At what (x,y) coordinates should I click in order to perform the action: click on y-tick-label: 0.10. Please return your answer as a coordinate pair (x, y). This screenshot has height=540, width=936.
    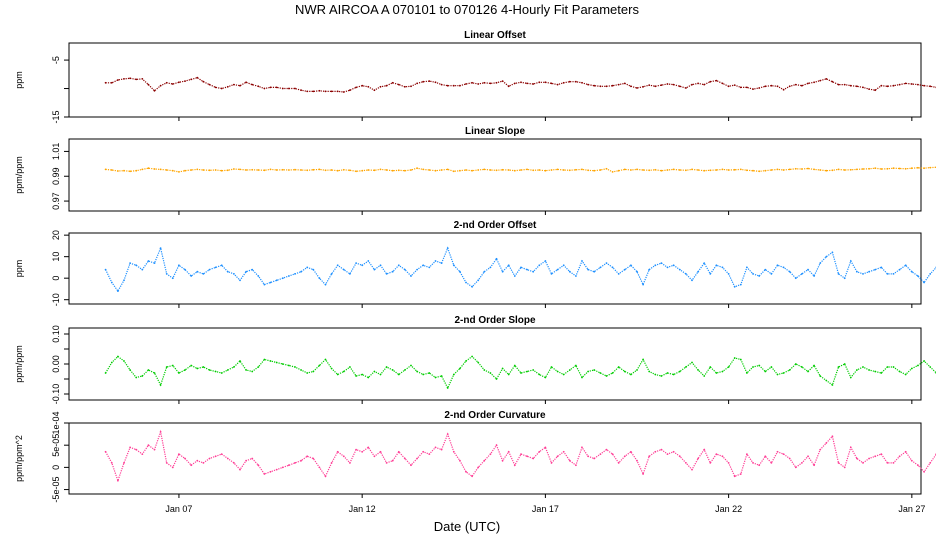
    Looking at the image, I should click on (56, 334).